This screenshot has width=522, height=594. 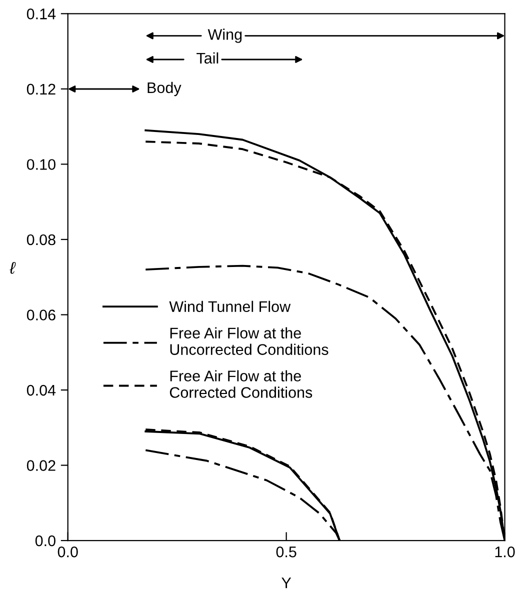 What do you see at coordinates (41, 14) in the screenshot?
I see `y-tick-label: 0.14` at bounding box center [41, 14].